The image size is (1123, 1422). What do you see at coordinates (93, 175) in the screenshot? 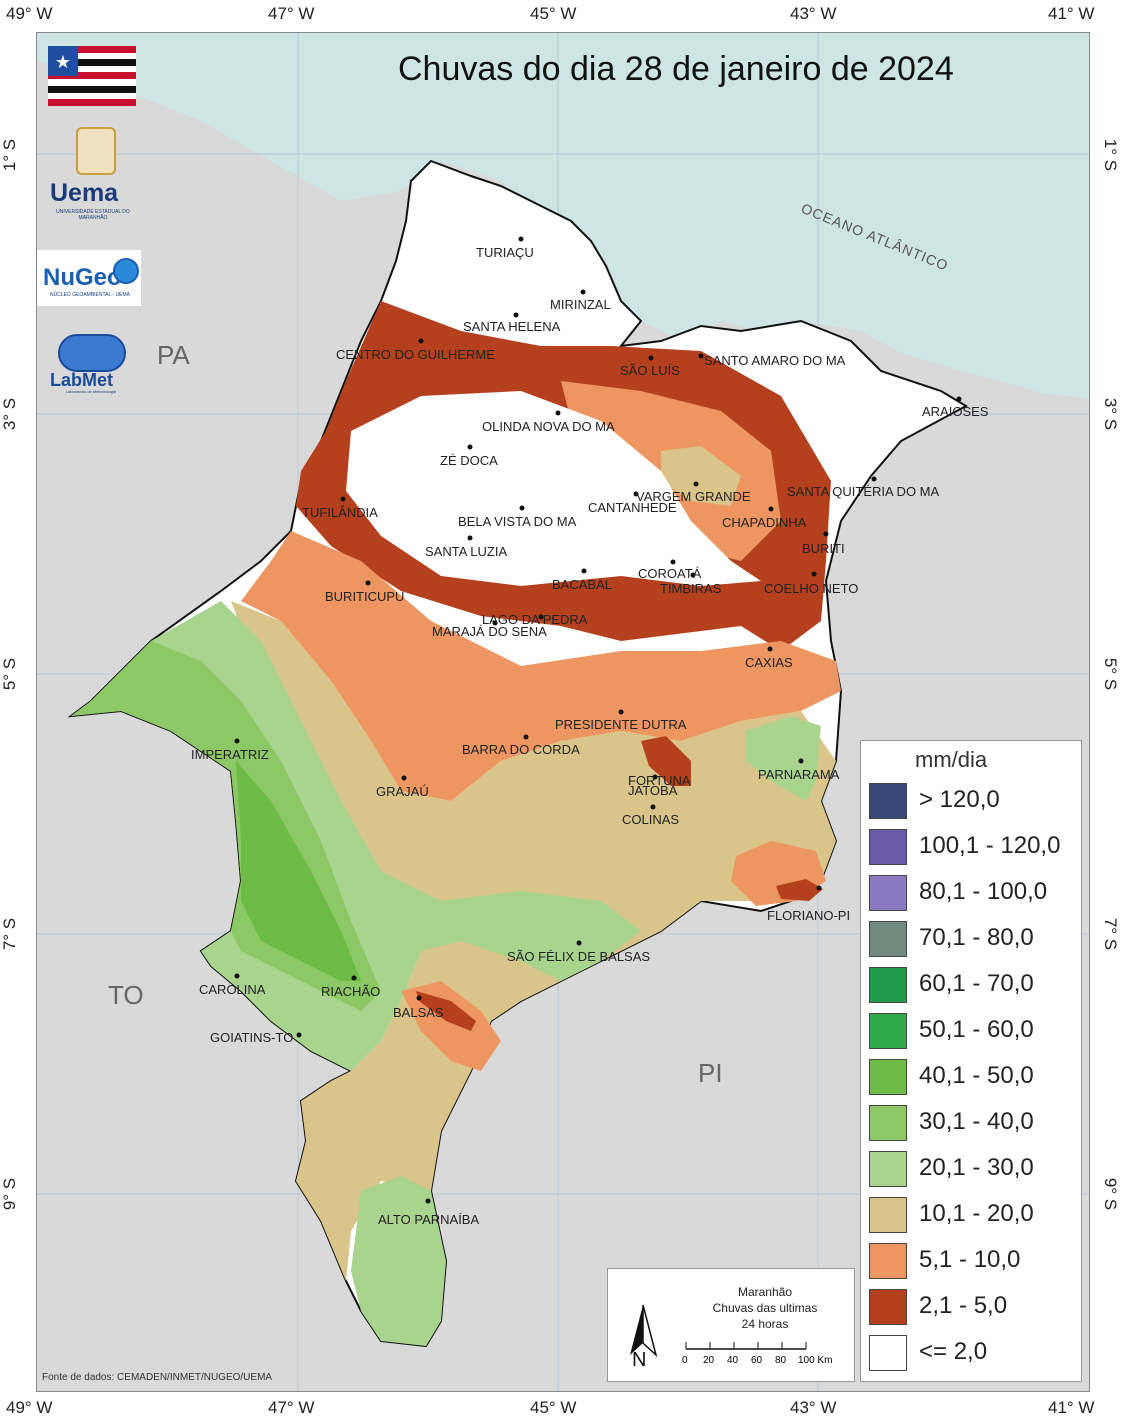
I see `uema-logo: Uema UNIVERSIDADE ESTADUAL DO MARANHÃO` at bounding box center [93, 175].